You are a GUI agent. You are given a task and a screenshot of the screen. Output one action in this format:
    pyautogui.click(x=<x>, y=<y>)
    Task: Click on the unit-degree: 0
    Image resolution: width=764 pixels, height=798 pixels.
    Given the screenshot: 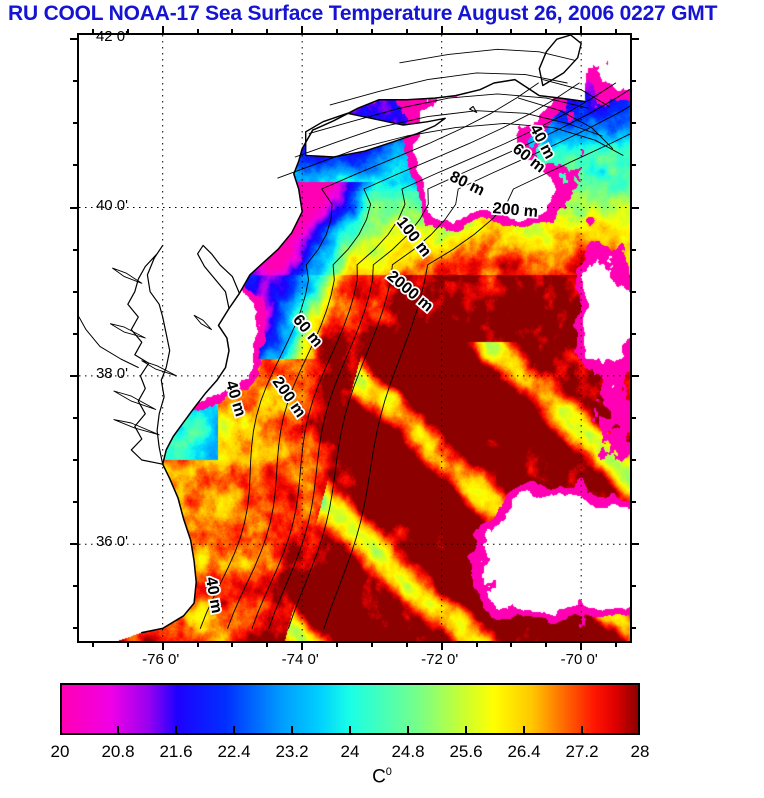 What is the action you would take?
    pyautogui.click(x=388, y=772)
    